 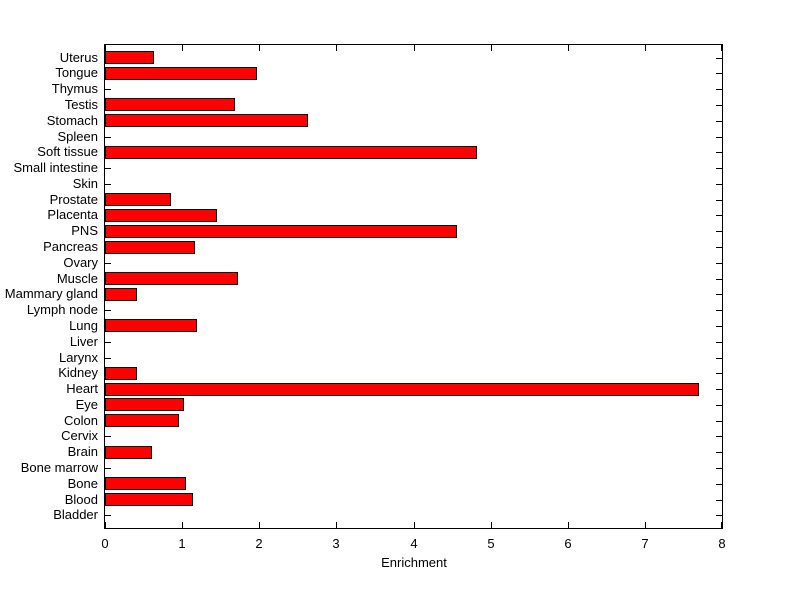 I want to click on category-label: Pancreas, so click(x=70, y=247).